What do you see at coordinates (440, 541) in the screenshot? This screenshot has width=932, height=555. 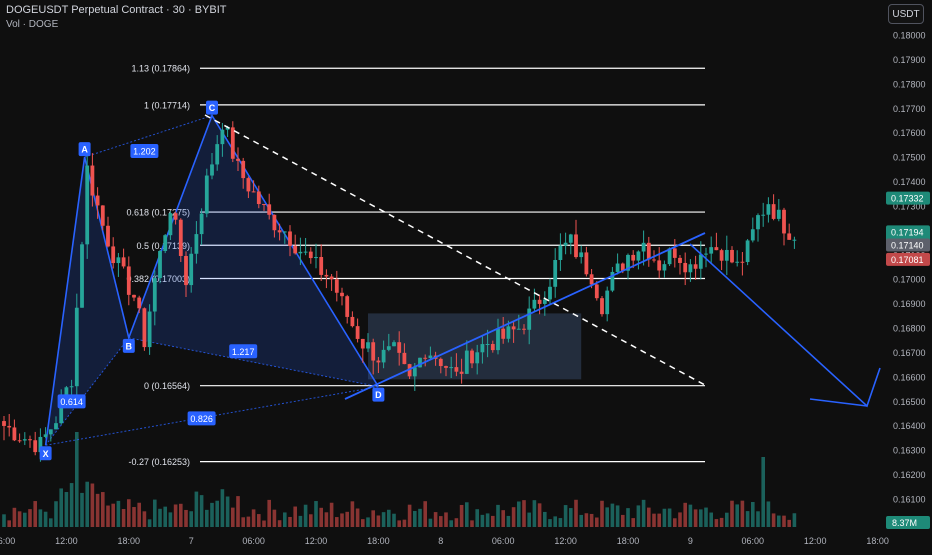 I see `time-tick-label: 8` at bounding box center [440, 541].